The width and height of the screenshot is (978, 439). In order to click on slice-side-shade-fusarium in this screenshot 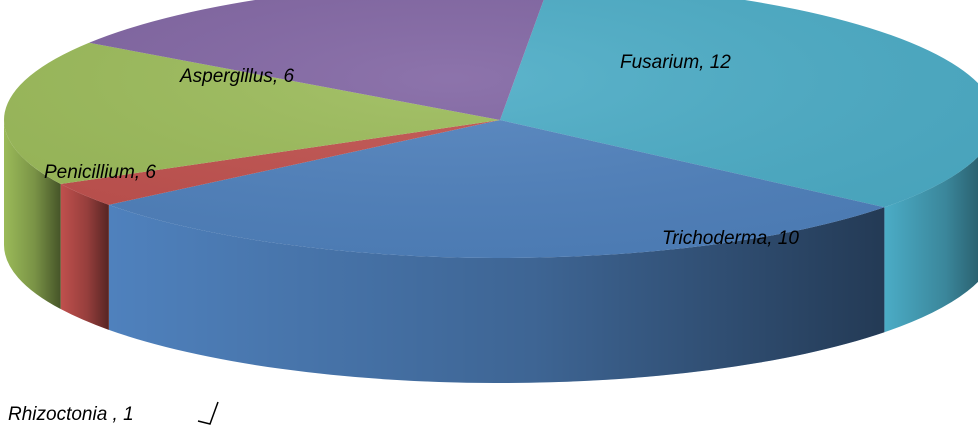, I will do `click(931, 244)`.